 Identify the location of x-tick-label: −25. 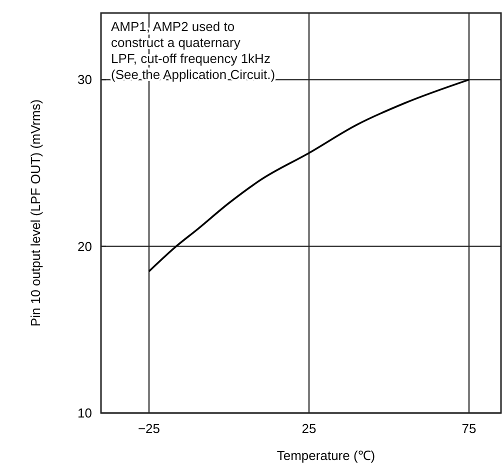
(149, 428).